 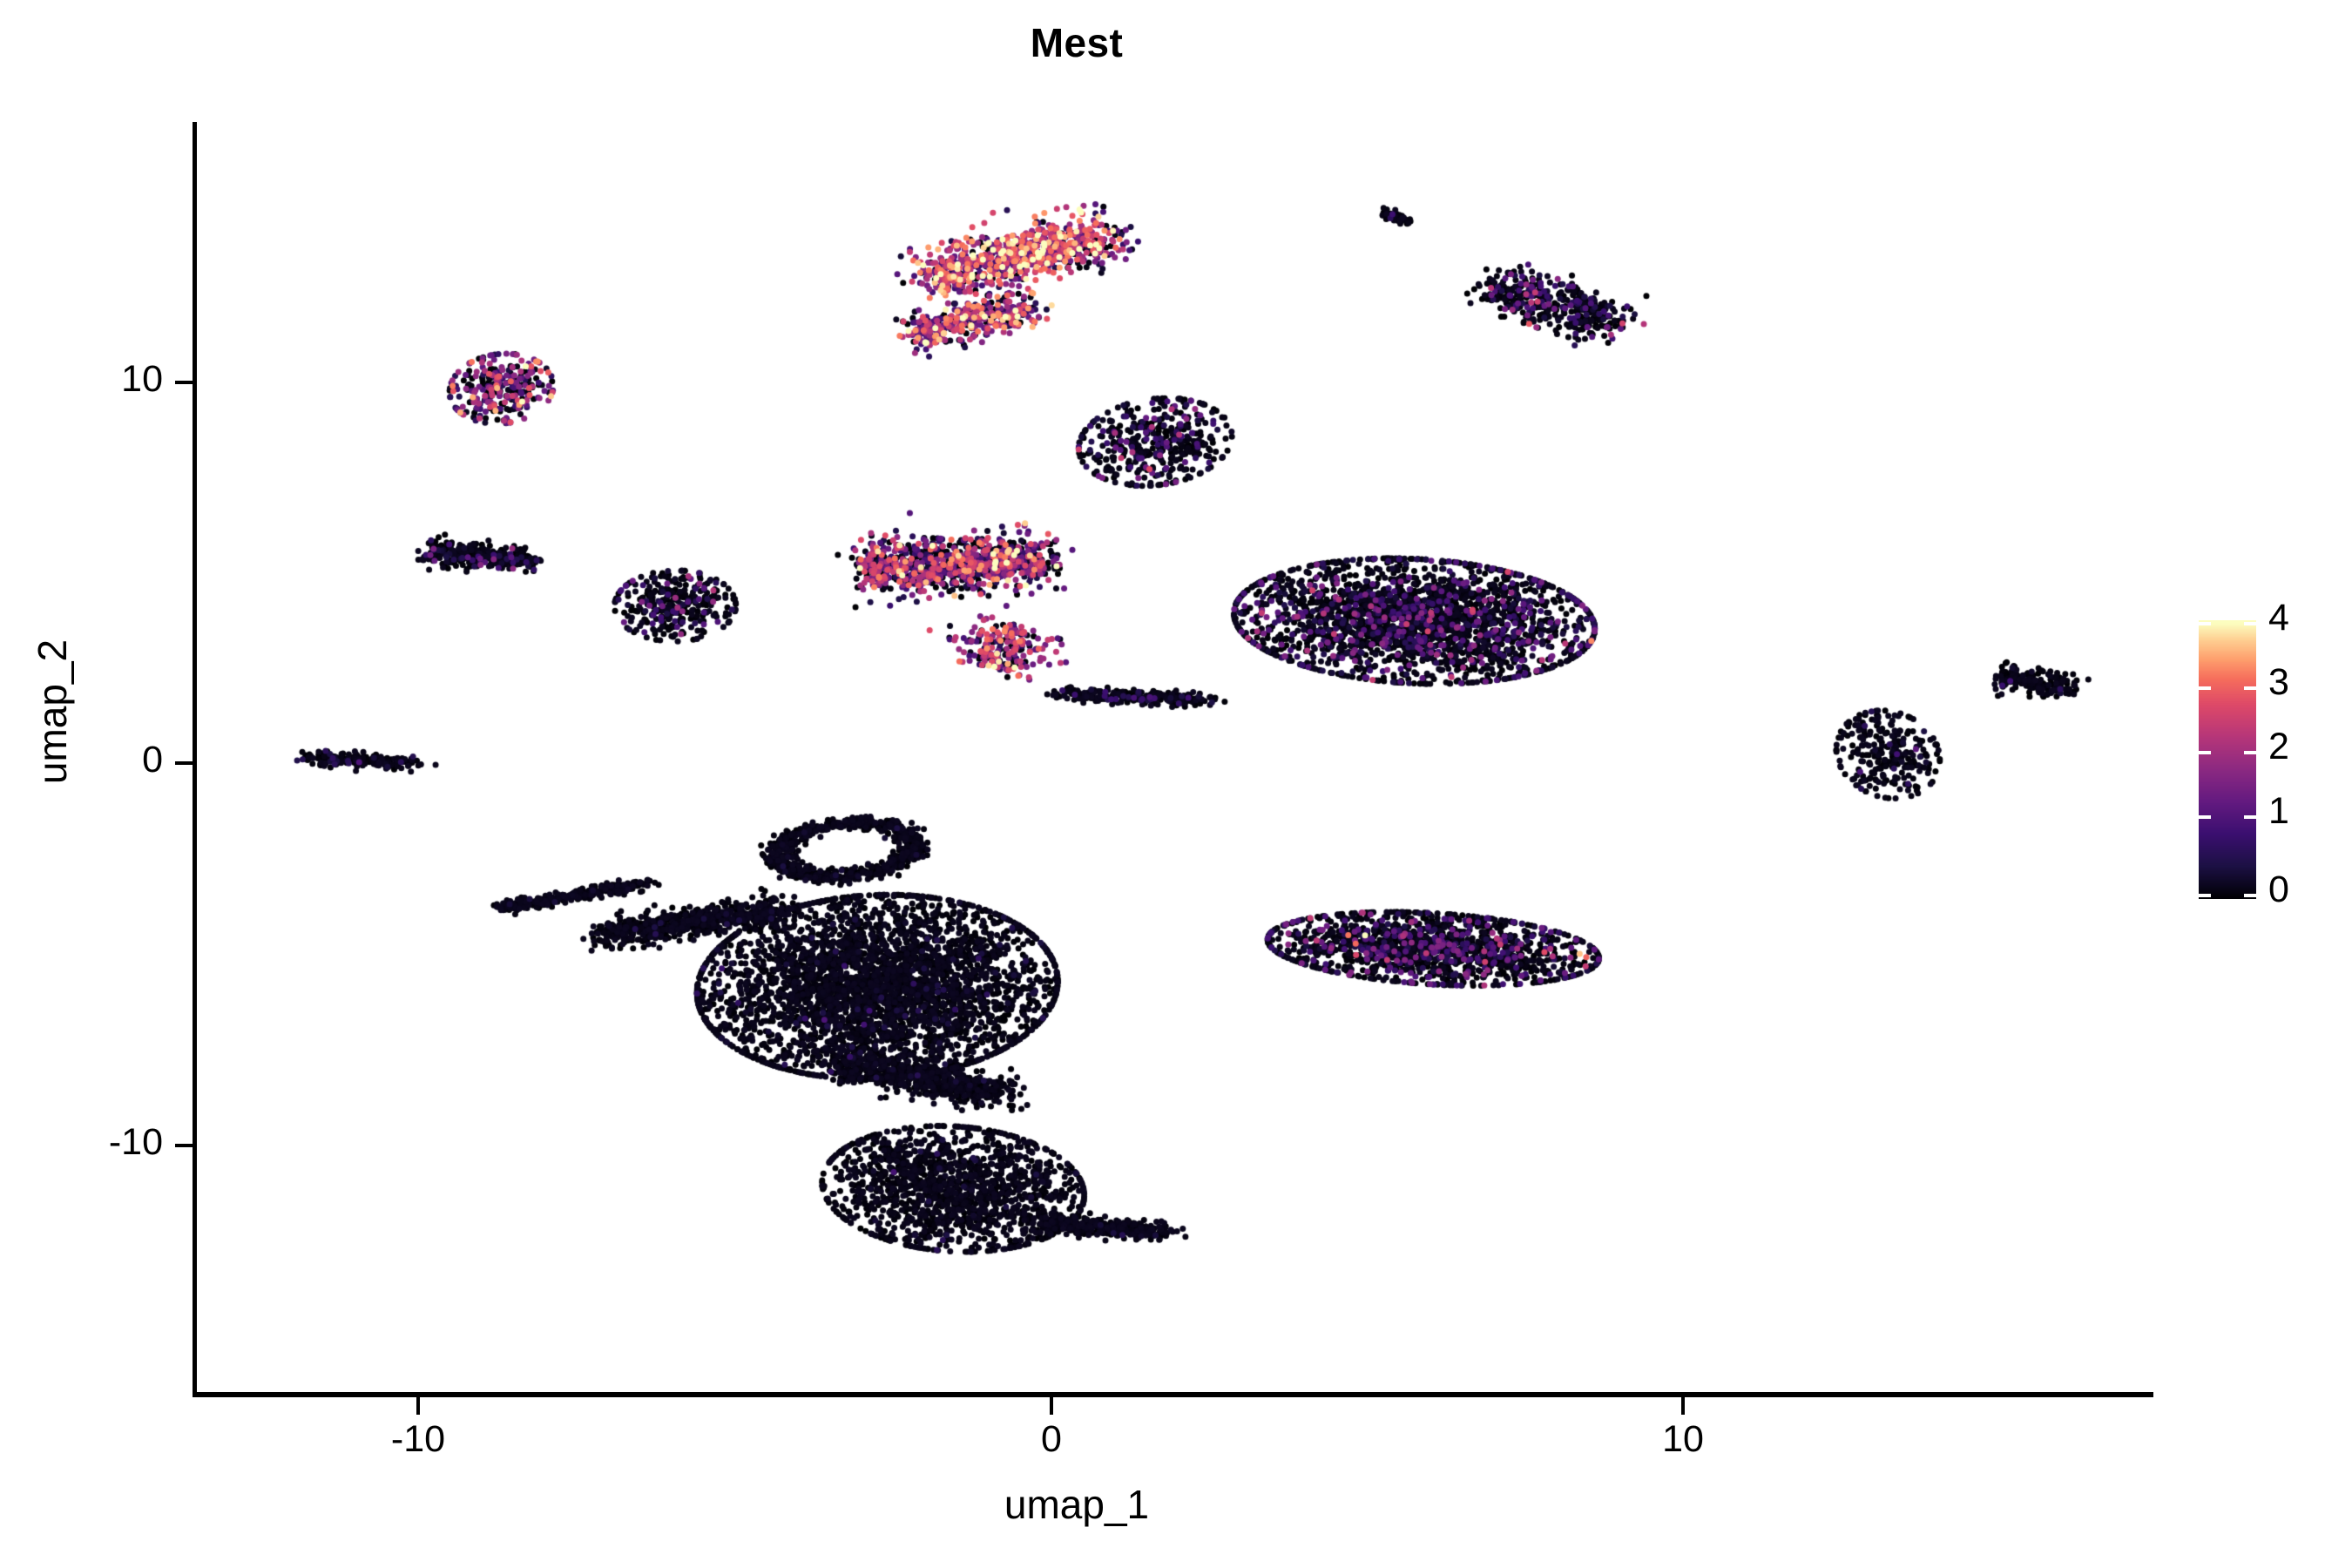 I want to click on colorbar-tick-2-right, so click(x=2250, y=752).